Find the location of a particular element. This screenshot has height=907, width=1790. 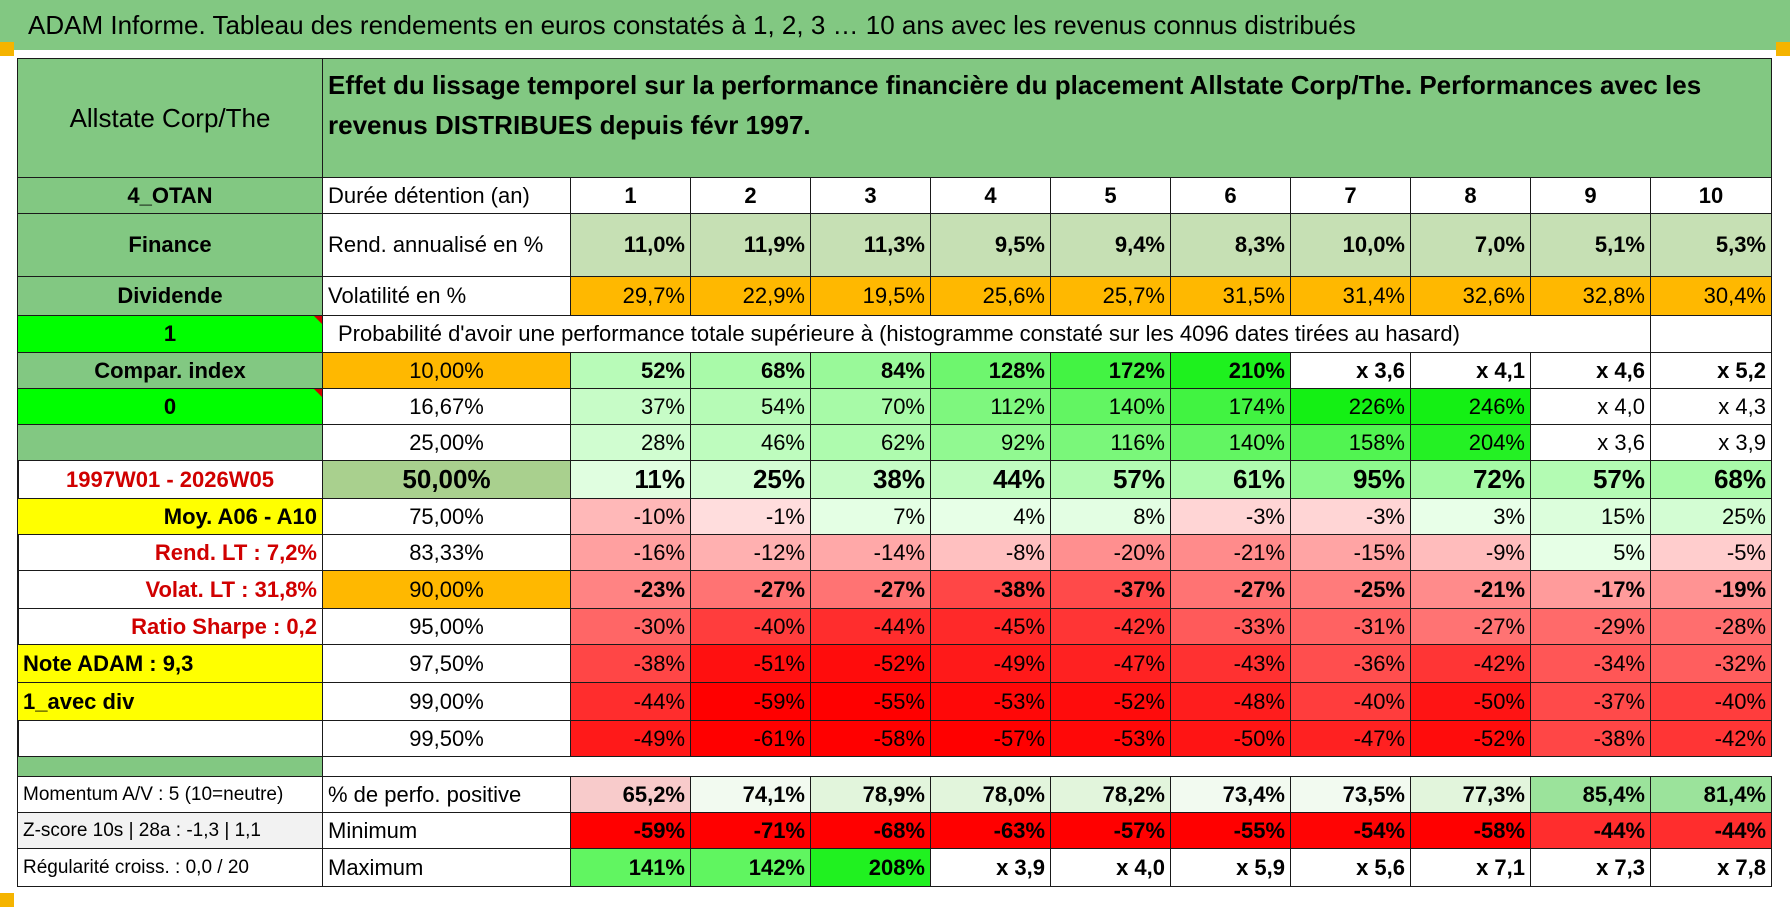

stat-value: x 5,6 is located at coordinates (1351, 868).